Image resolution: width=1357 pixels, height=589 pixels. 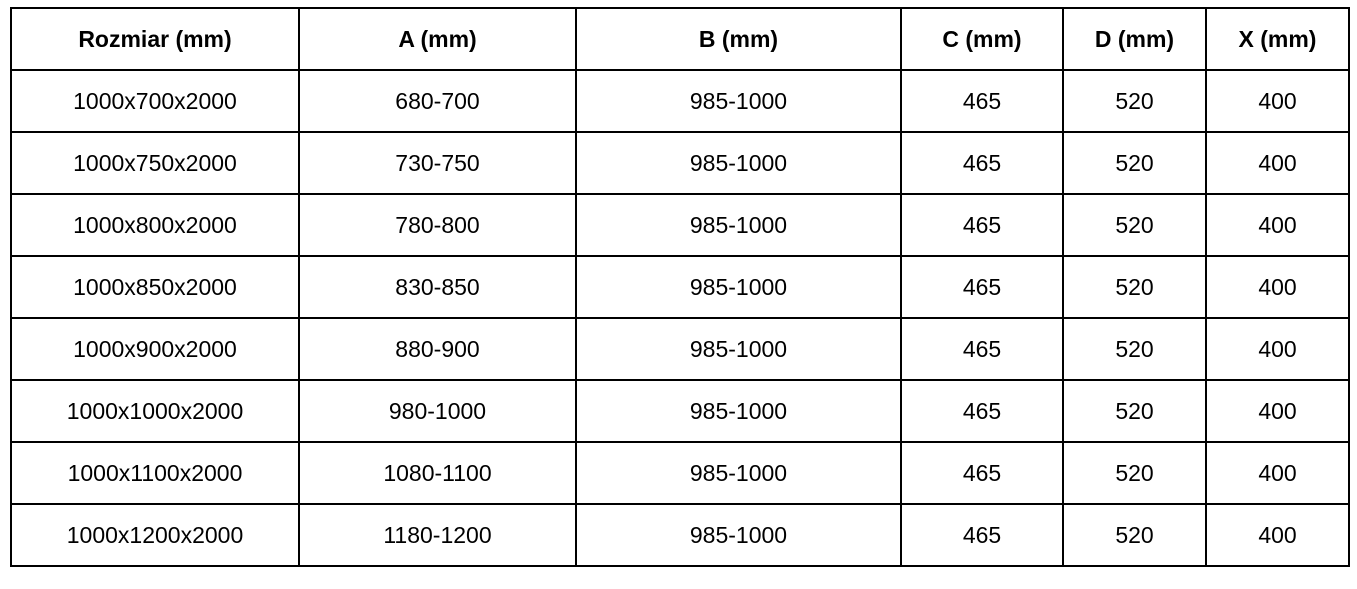 I want to click on table-row: 1000x700x2000 680-700 985-1000 465 520 400, so click(x=680, y=101).